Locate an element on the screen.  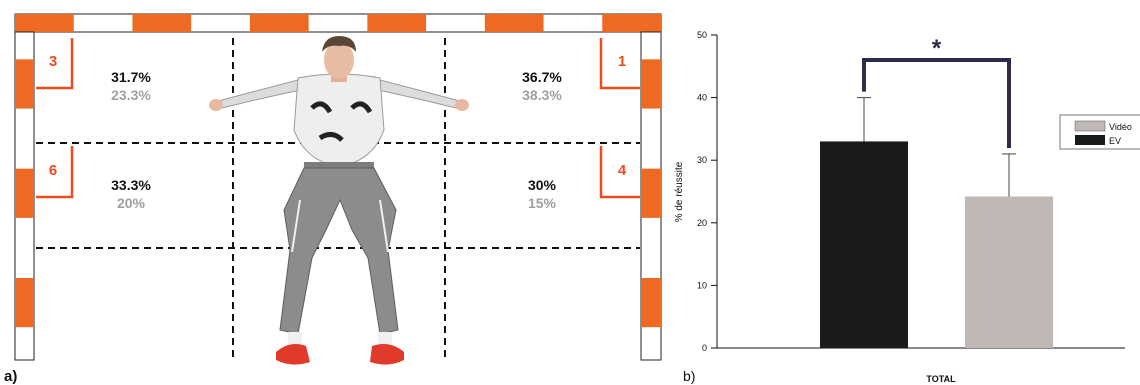
zone-1-video-rate: 38.3% is located at coordinates (542, 95).